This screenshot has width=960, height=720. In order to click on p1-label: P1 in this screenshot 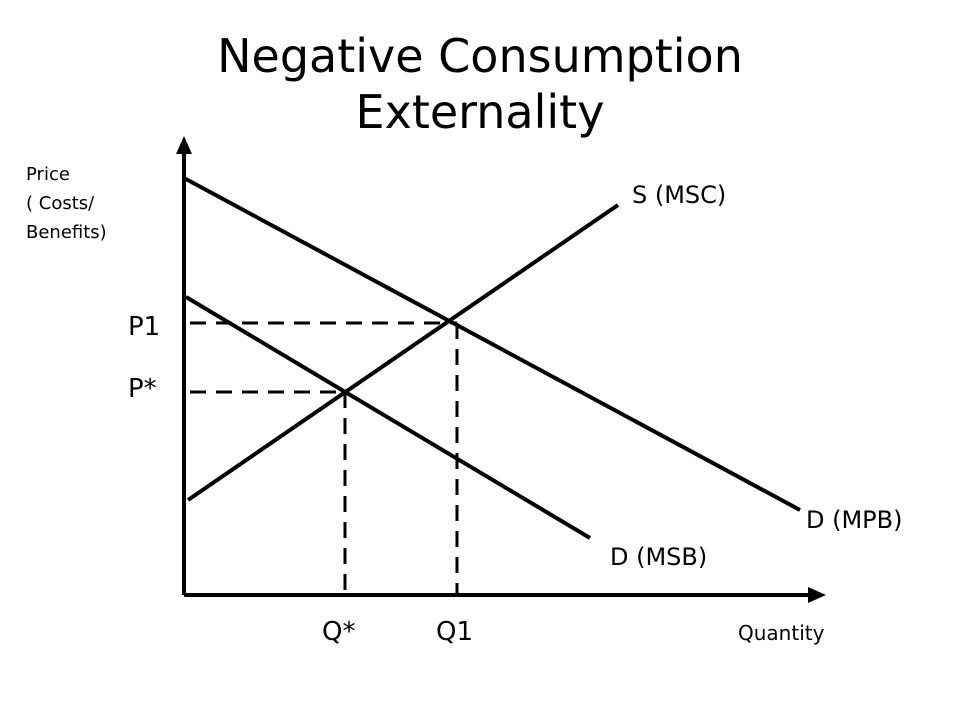, I will do `click(144, 327)`.